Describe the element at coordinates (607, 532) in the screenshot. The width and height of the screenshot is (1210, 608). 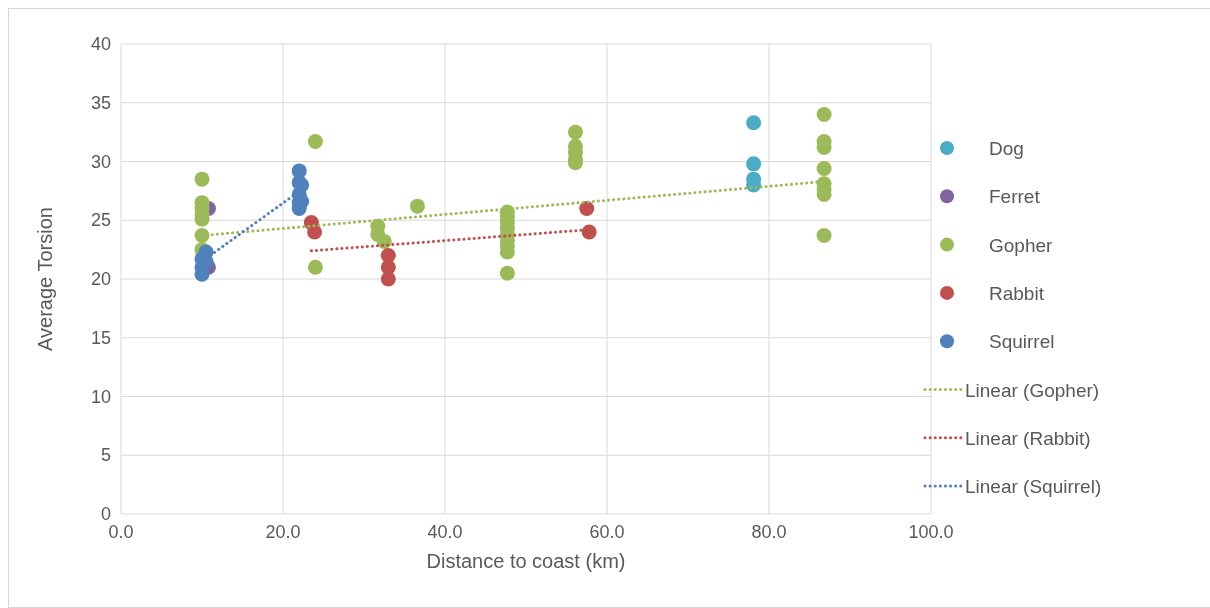
I see `x-tick-label: 60.0` at that location.